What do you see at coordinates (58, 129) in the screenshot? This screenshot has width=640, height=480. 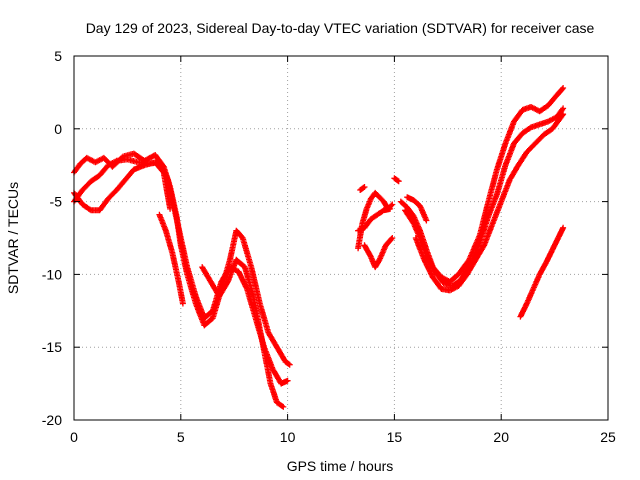 I see `y-tick-label: 0` at bounding box center [58, 129].